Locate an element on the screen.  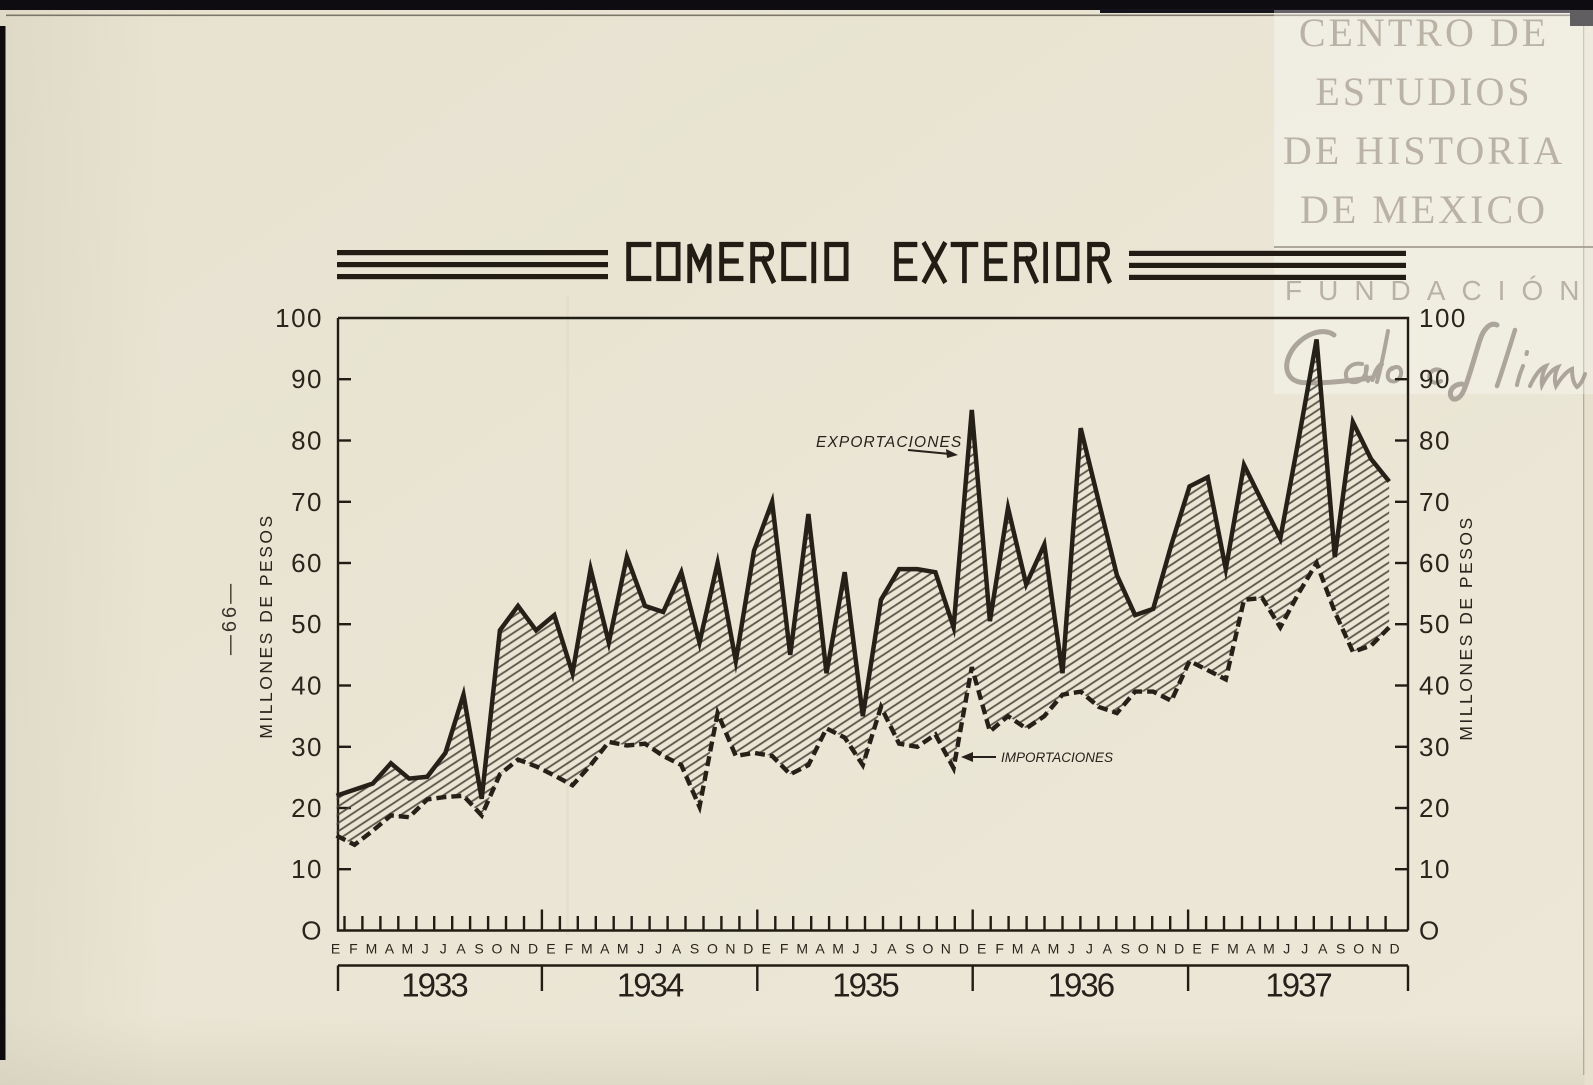
svg-text: DE HISTORIA is located at coordinates (1424, 150).